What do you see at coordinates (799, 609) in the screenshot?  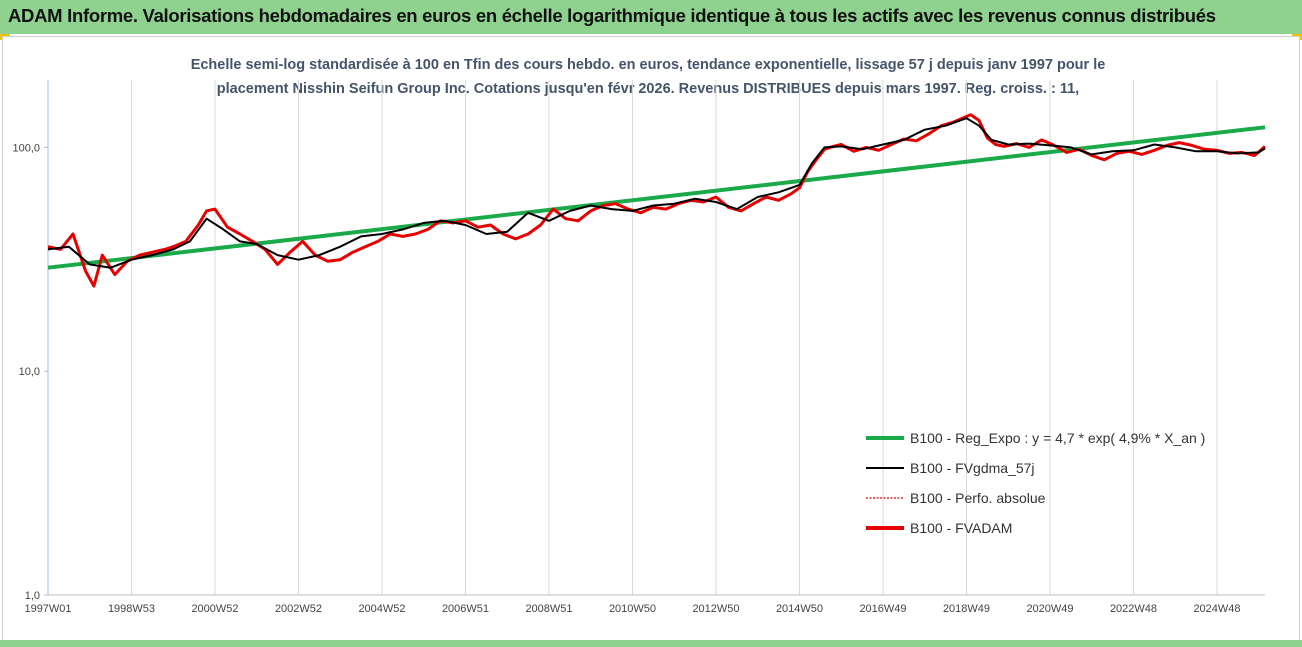 I see `x-tick-label: 2014W50` at bounding box center [799, 609].